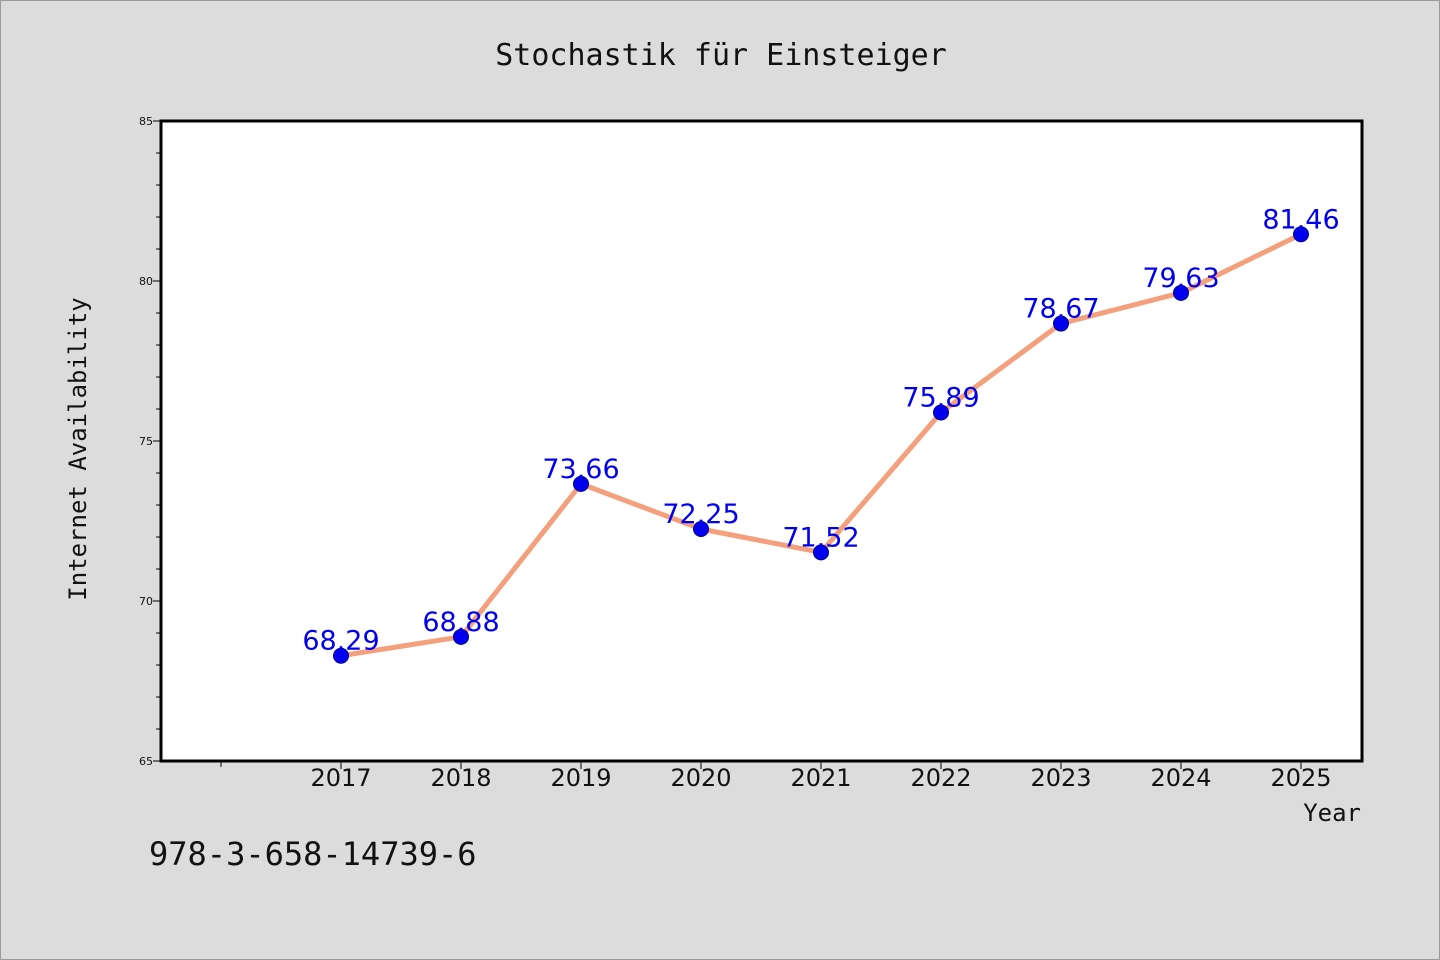 The height and width of the screenshot is (960, 1440). Describe the element at coordinates (460, 778) in the screenshot. I see `x-tick-label: 2018` at that location.